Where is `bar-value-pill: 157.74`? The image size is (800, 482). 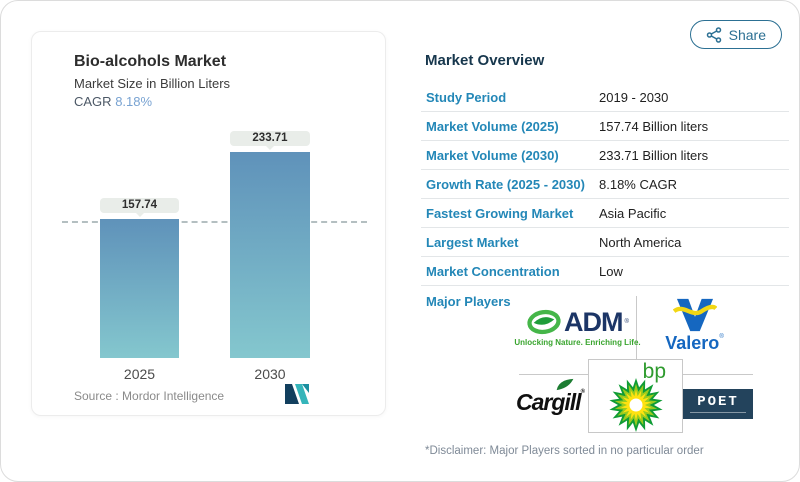 bar-value-pill: 157.74 is located at coordinates (139, 205).